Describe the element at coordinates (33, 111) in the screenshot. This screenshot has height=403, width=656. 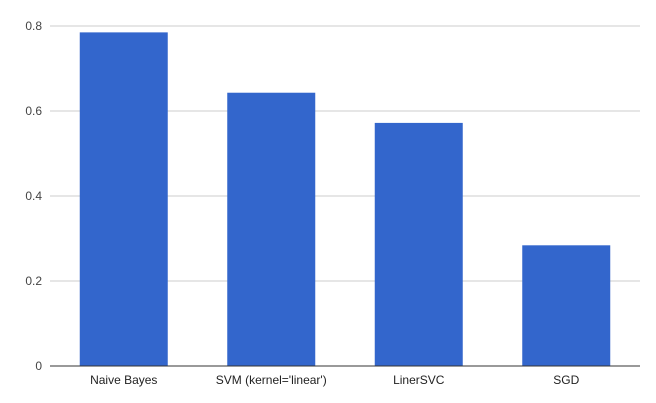
I see `y-tick-label: 0.6` at that location.